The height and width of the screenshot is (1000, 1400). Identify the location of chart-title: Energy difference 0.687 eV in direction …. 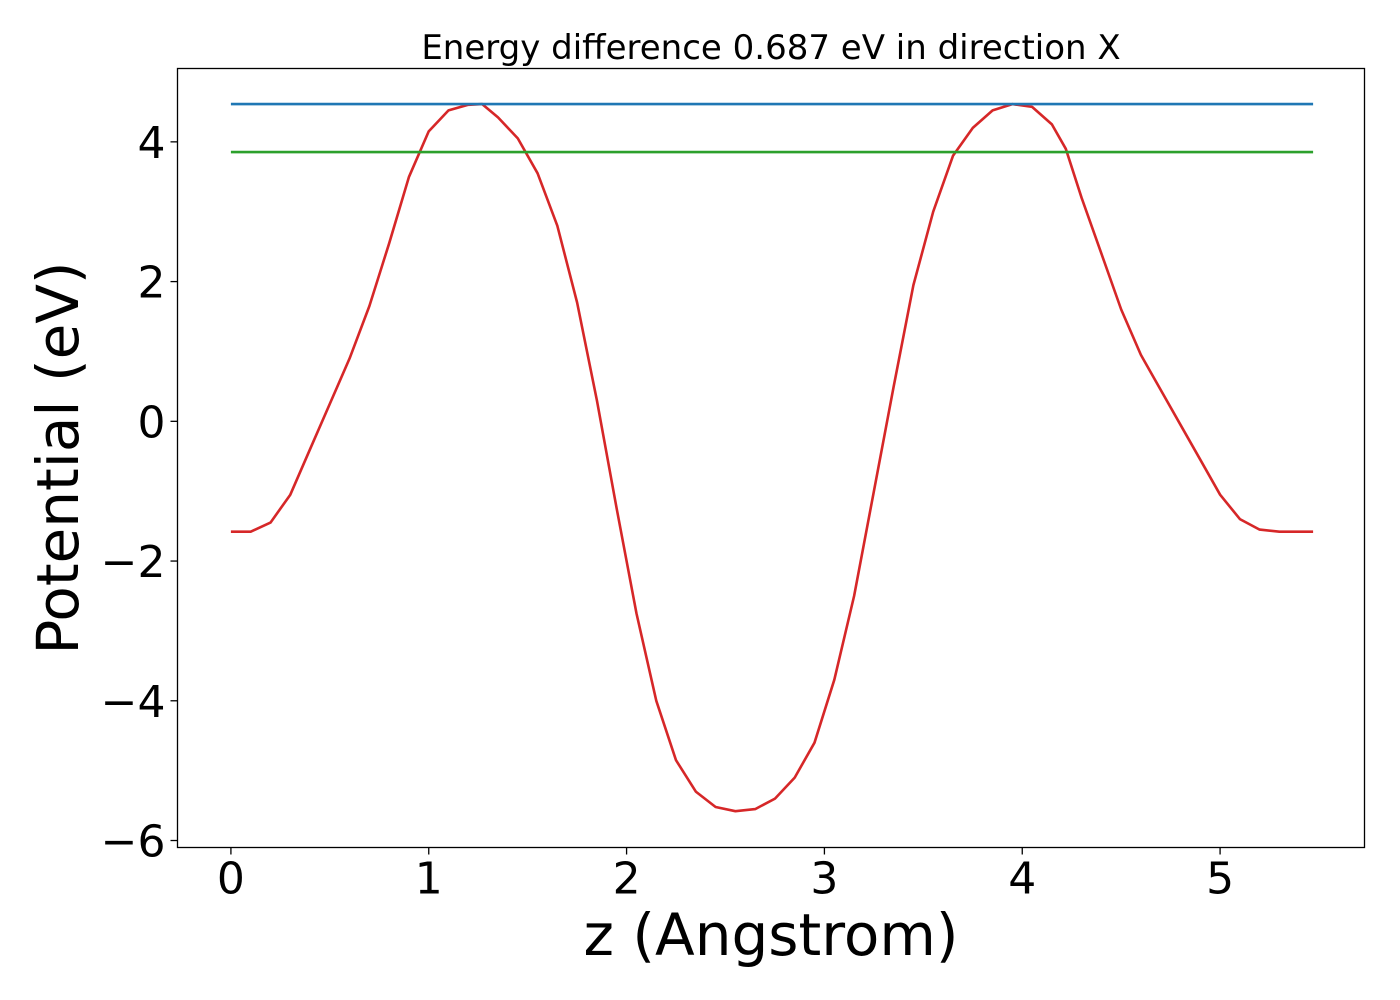
(770, 48).